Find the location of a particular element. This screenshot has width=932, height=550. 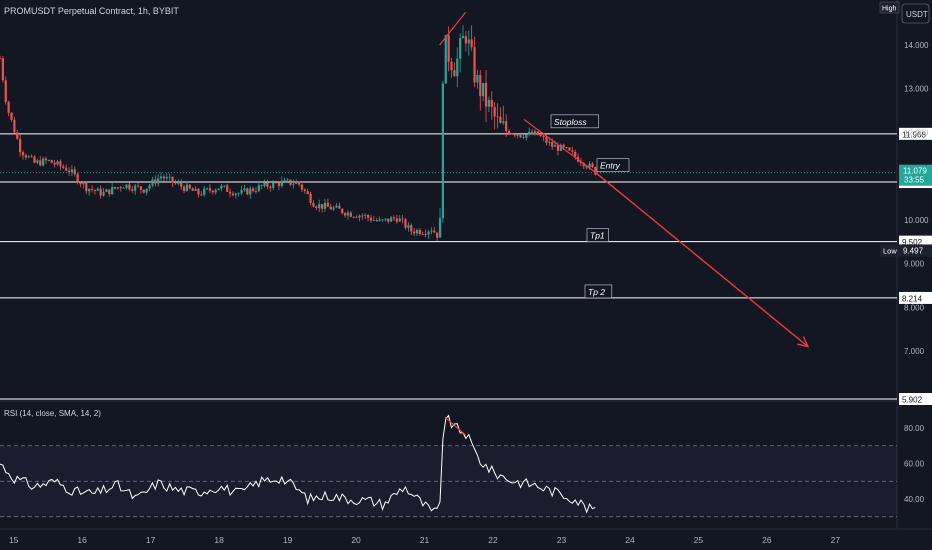

level-note-tp1: Tp1 is located at coordinates (597, 235).